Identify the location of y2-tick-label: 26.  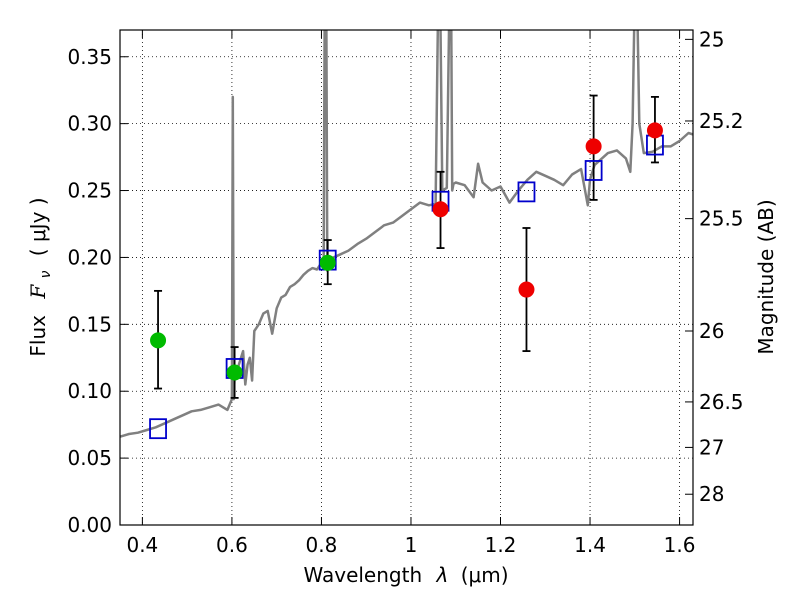
(711, 331).